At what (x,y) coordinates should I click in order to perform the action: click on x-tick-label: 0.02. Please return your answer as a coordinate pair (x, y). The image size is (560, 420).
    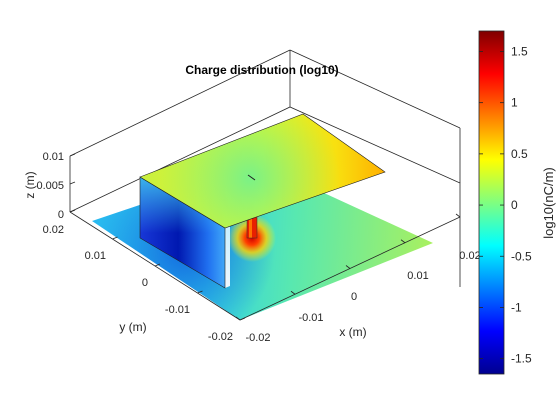
    Looking at the image, I should click on (469, 256).